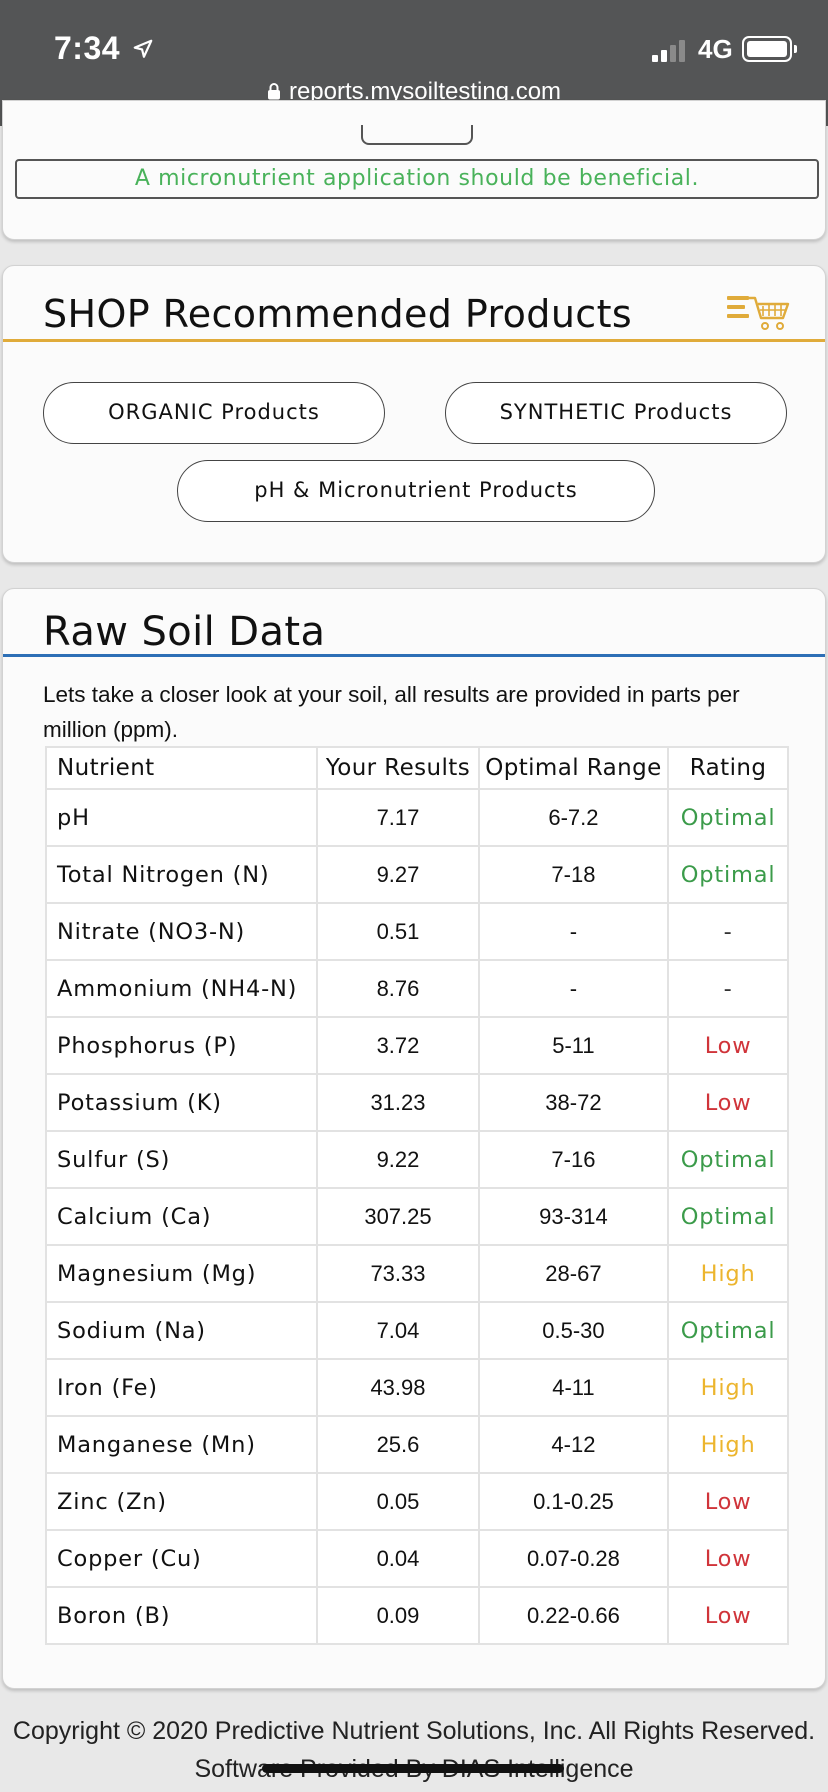  I want to click on header-rating: Rating, so click(728, 768).